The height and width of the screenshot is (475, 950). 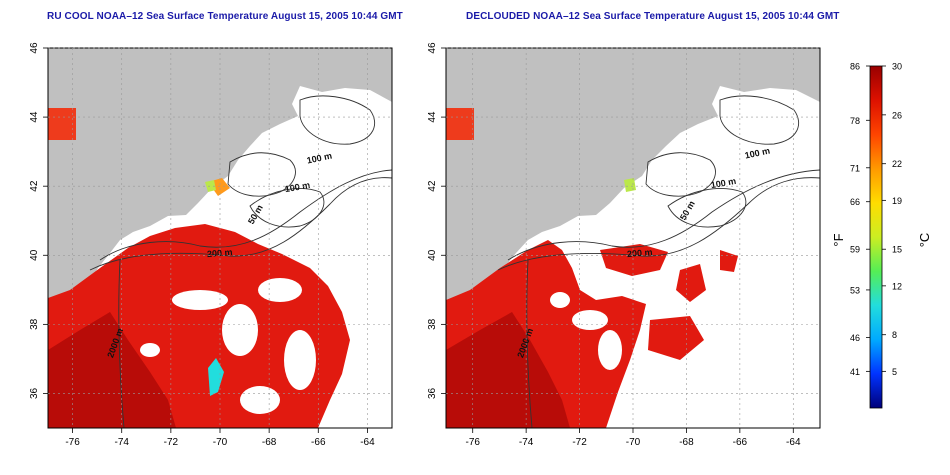 What do you see at coordinates (586, 331) in the screenshot?
I see `cloud-gaps` at bounding box center [586, 331].